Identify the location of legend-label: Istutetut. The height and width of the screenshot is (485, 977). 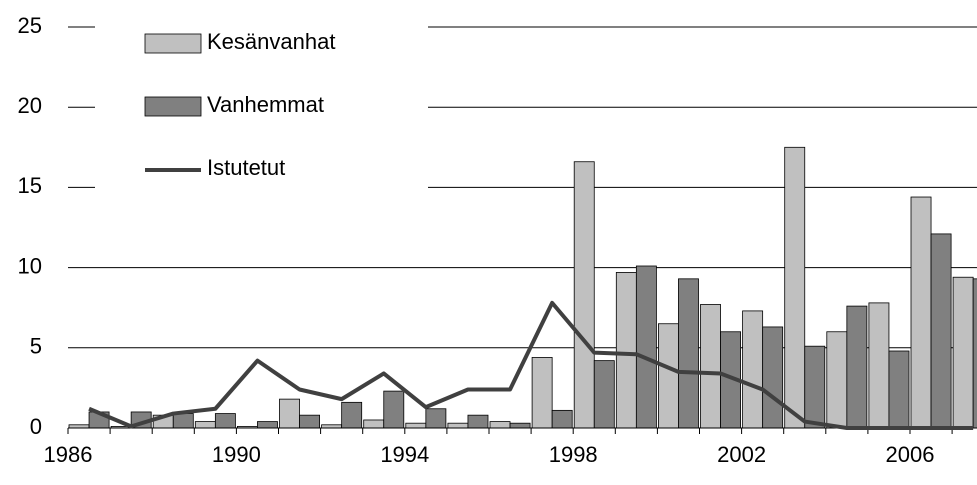
(246, 167).